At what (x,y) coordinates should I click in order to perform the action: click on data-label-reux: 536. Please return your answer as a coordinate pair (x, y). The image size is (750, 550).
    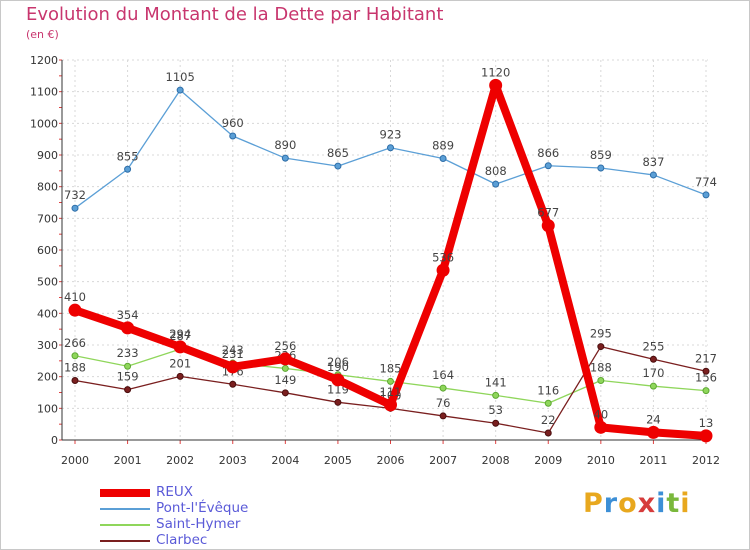
    Looking at the image, I should click on (443, 257).